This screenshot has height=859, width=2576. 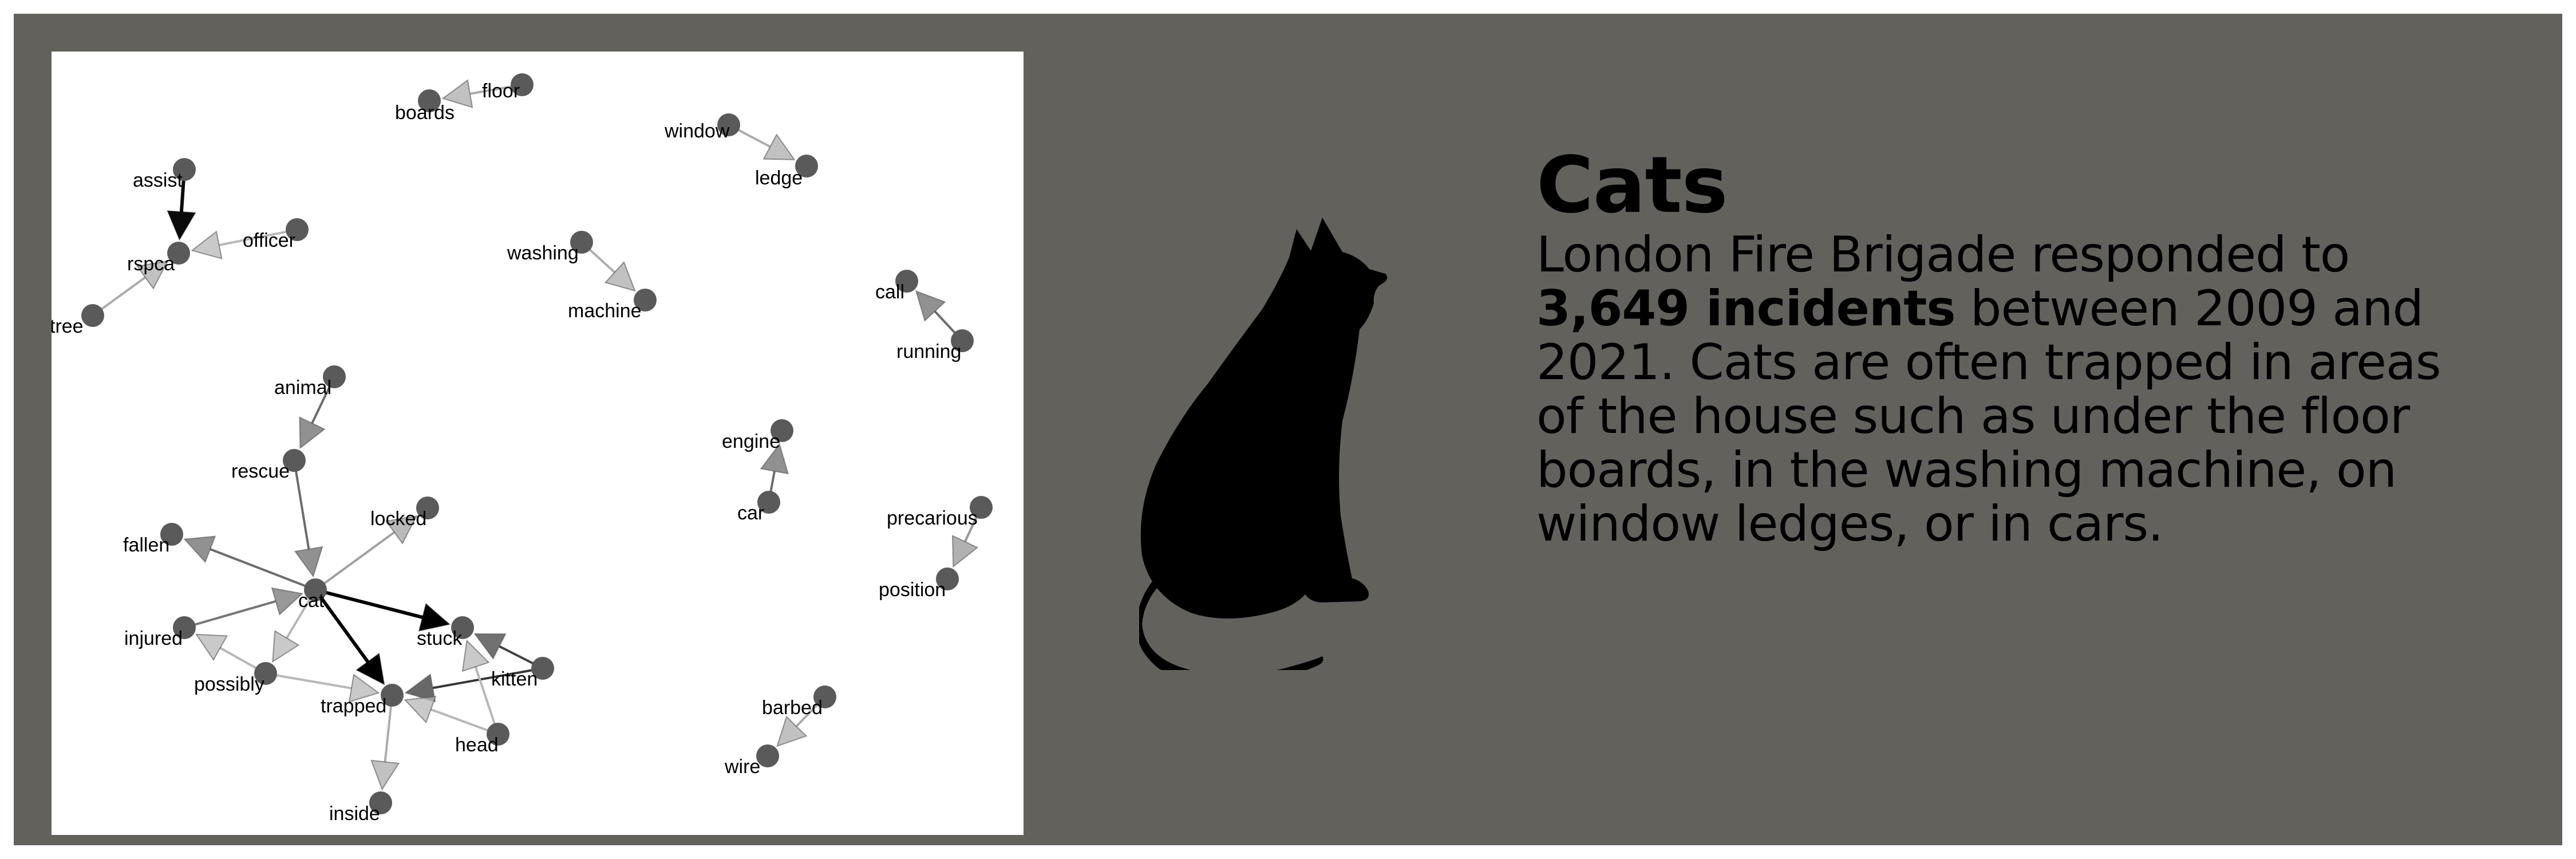 I want to click on edge-officer-rspca, so click(x=258, y=237).